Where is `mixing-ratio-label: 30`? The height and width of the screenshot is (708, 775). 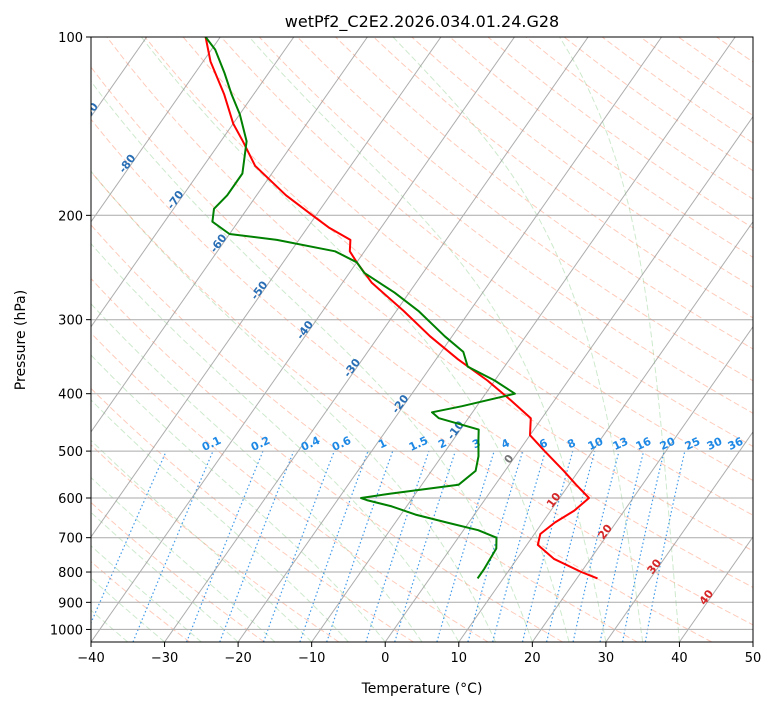 mixing-ratio-label: 30 is located at coordinates (715, 444).